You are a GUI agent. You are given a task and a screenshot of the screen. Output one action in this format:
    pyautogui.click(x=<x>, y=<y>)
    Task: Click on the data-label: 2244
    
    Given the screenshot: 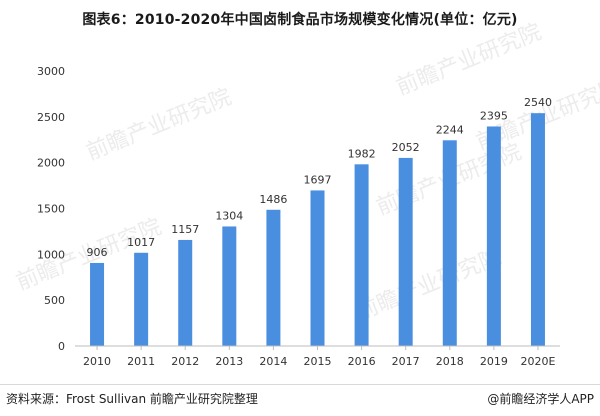 What is the action you would take?
    pyautogui.click(x=450, y=129)
    